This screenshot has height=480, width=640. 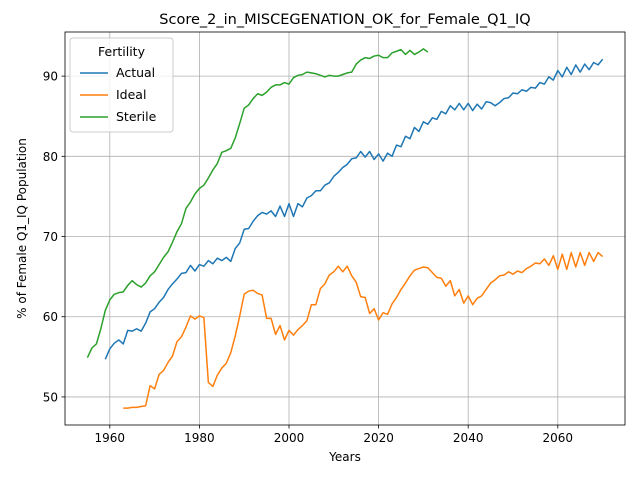 I want to click on legend-items: Actual Ideal Sterile, so click(x=118, y=94).